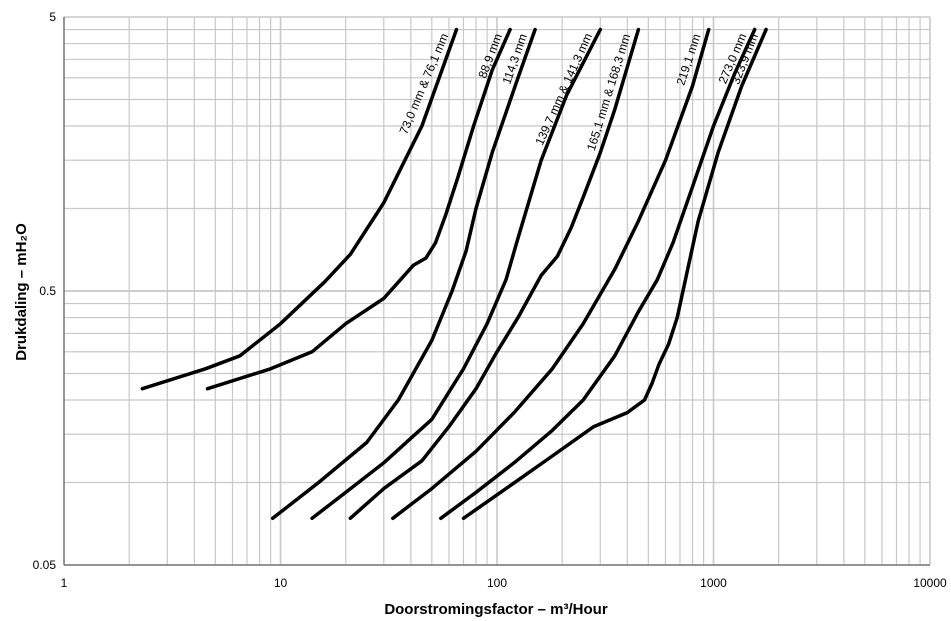 The image size is (951, 621). I want to click on x-tick-label: 10000, so click(930, 583).